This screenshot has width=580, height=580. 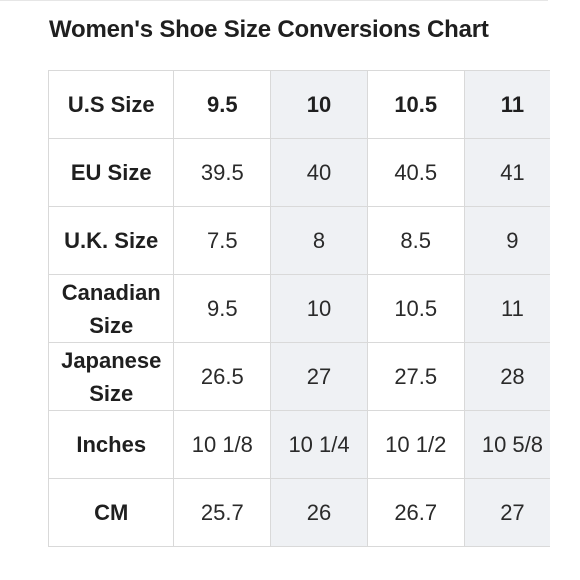 What do you see at coordinates (111, 172) in the screenshot?
I see `row-label: EU Size` at bounding box center [111, 172].